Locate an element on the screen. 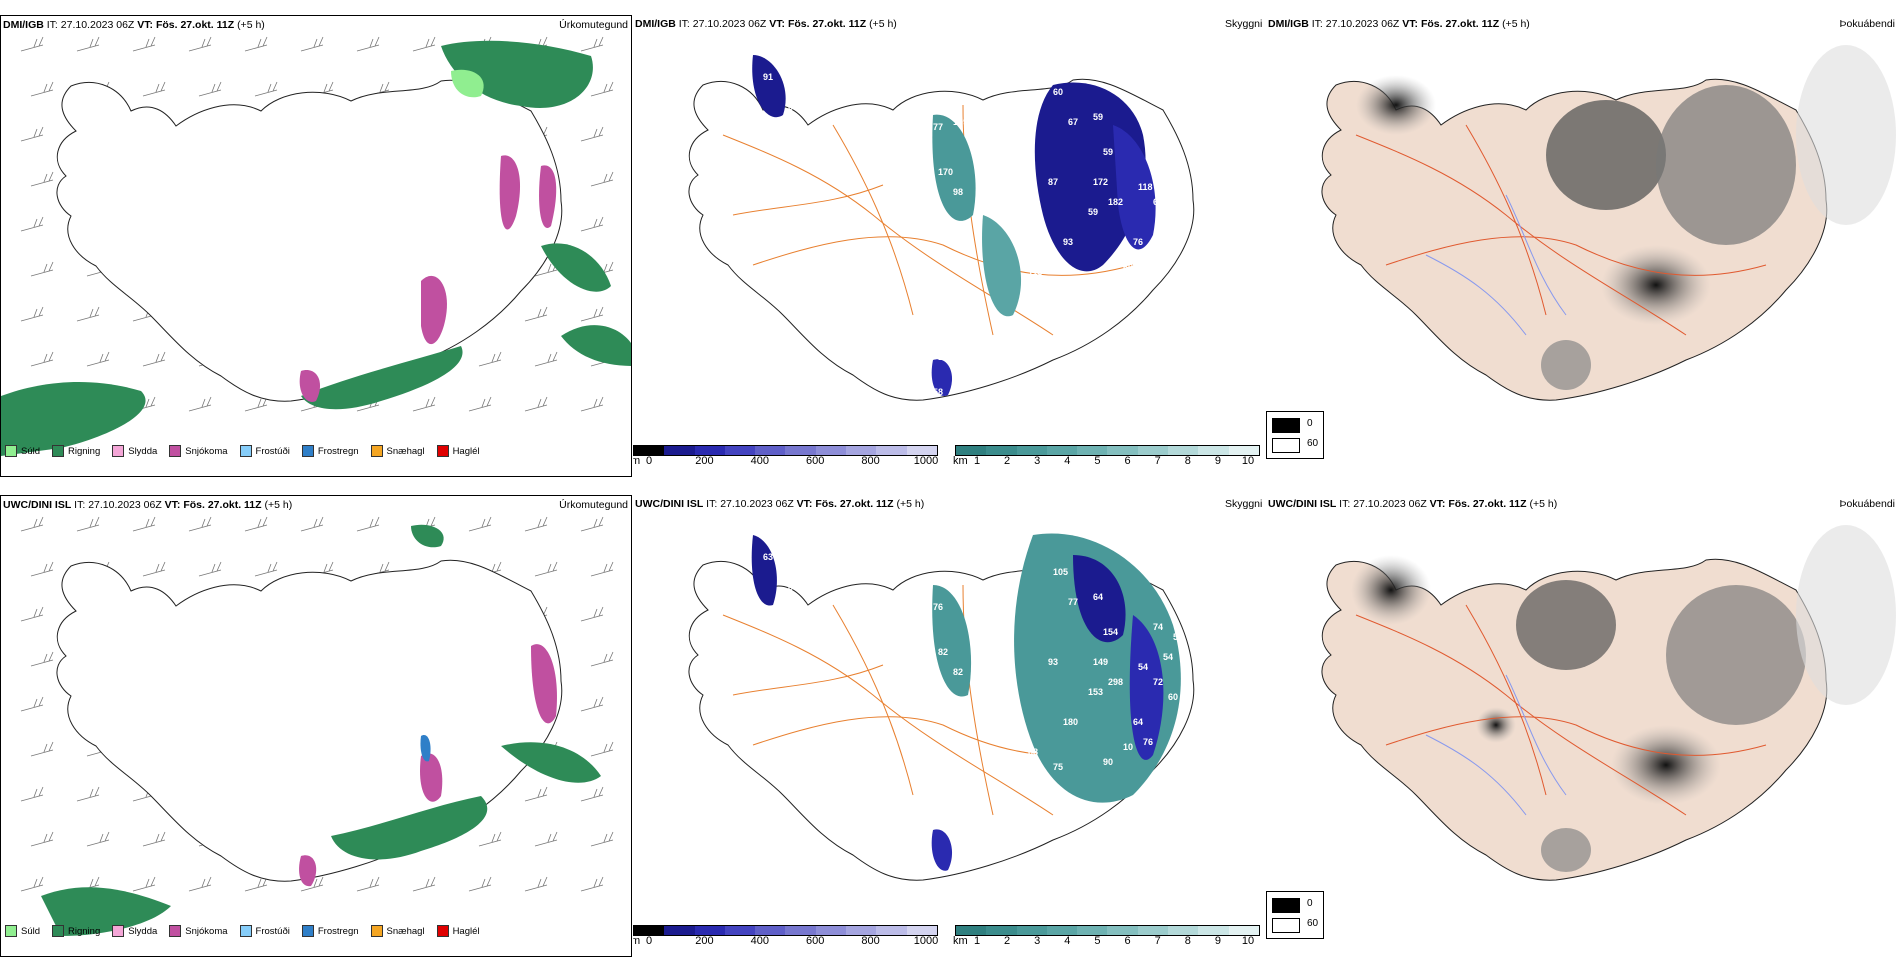 Image resolution: width=1900 pixels, height=957 pixels. legend-item: Snjókoma is located at coordinates (198, 451).